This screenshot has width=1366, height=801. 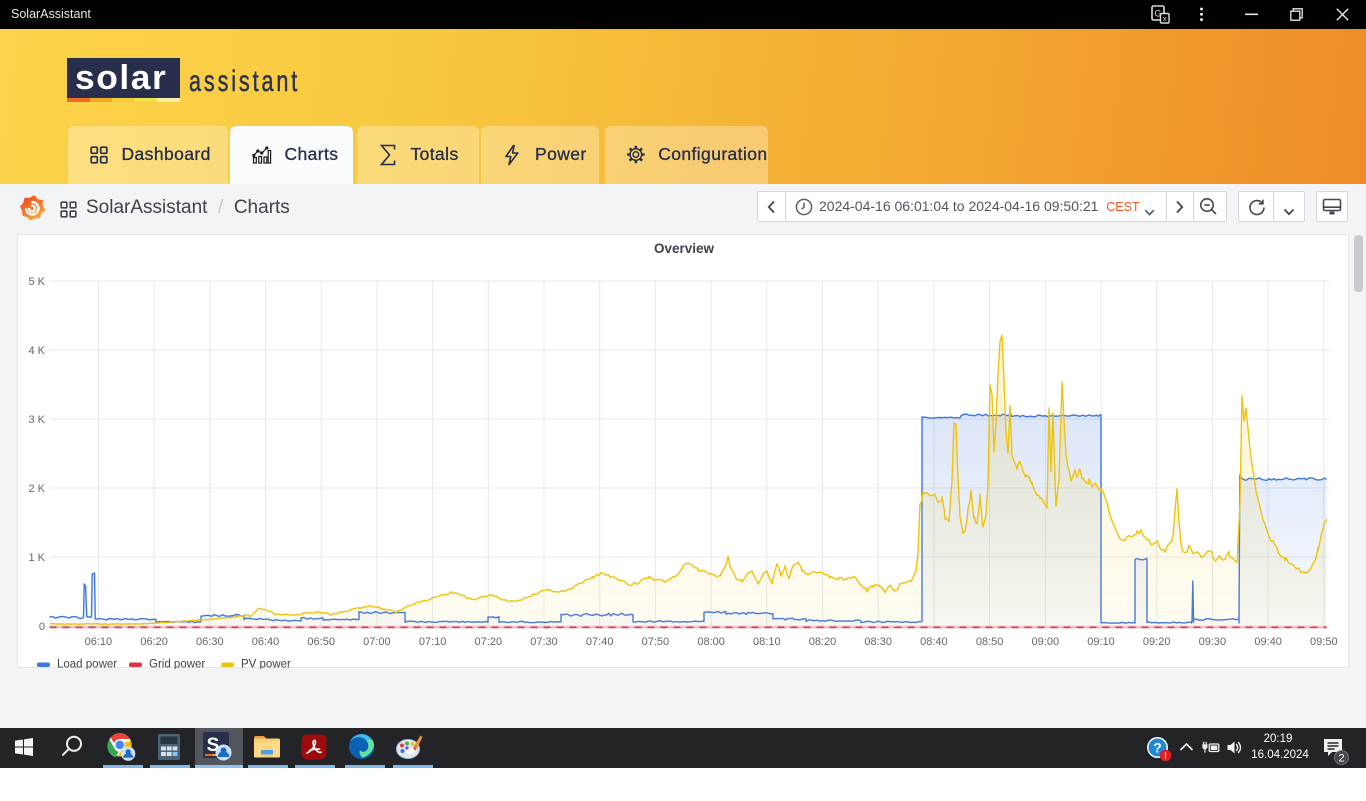 I want to click on svg-text: 06:10, so click(x=99, y=642).